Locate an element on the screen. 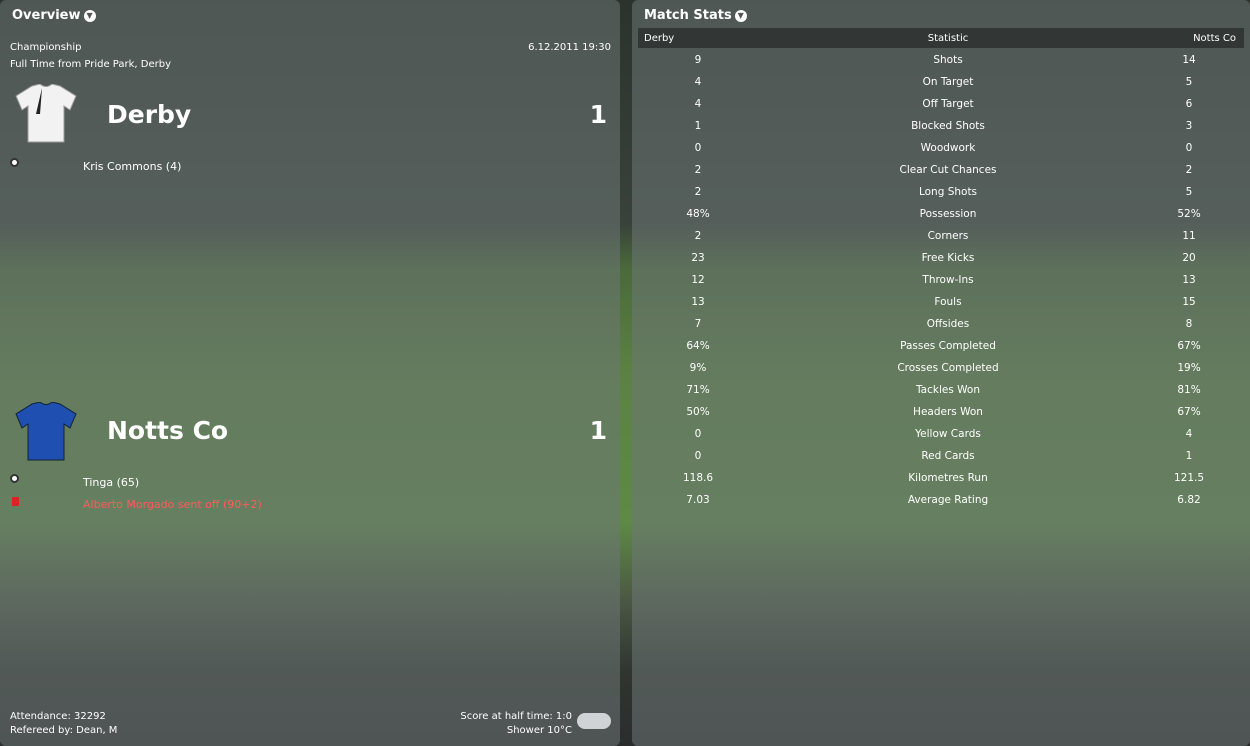  notts-shirt-icon is located at coordinates (46, 431).